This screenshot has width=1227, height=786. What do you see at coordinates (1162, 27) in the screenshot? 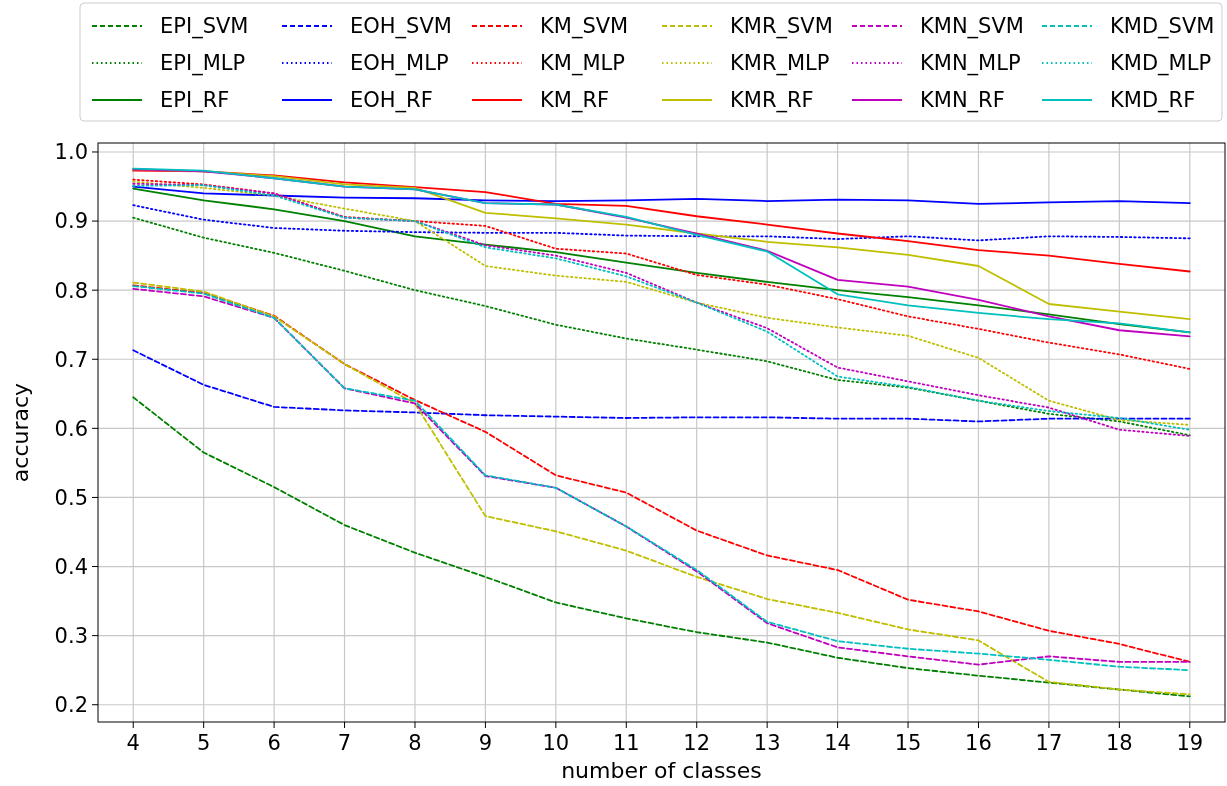
I see `legend-label: KMD_SVM` at bounding box center [1162, 27].